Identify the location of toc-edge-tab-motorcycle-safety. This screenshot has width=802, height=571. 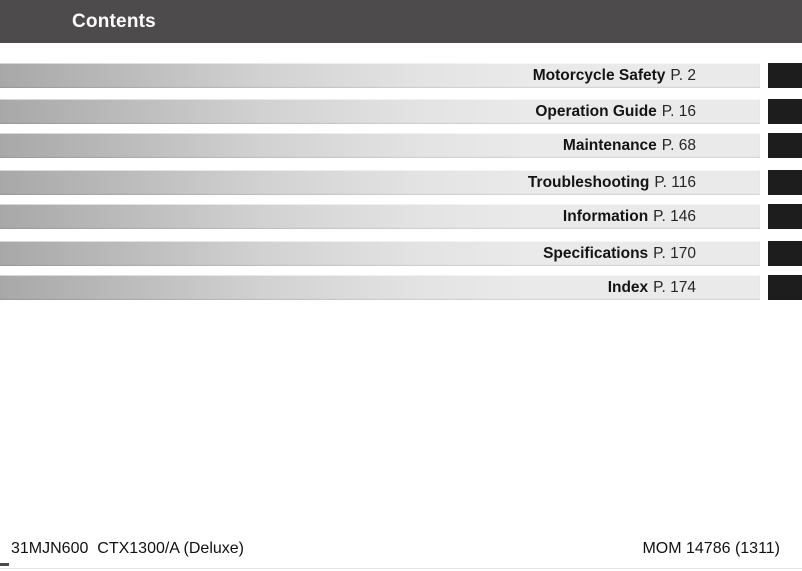
(785, 75).